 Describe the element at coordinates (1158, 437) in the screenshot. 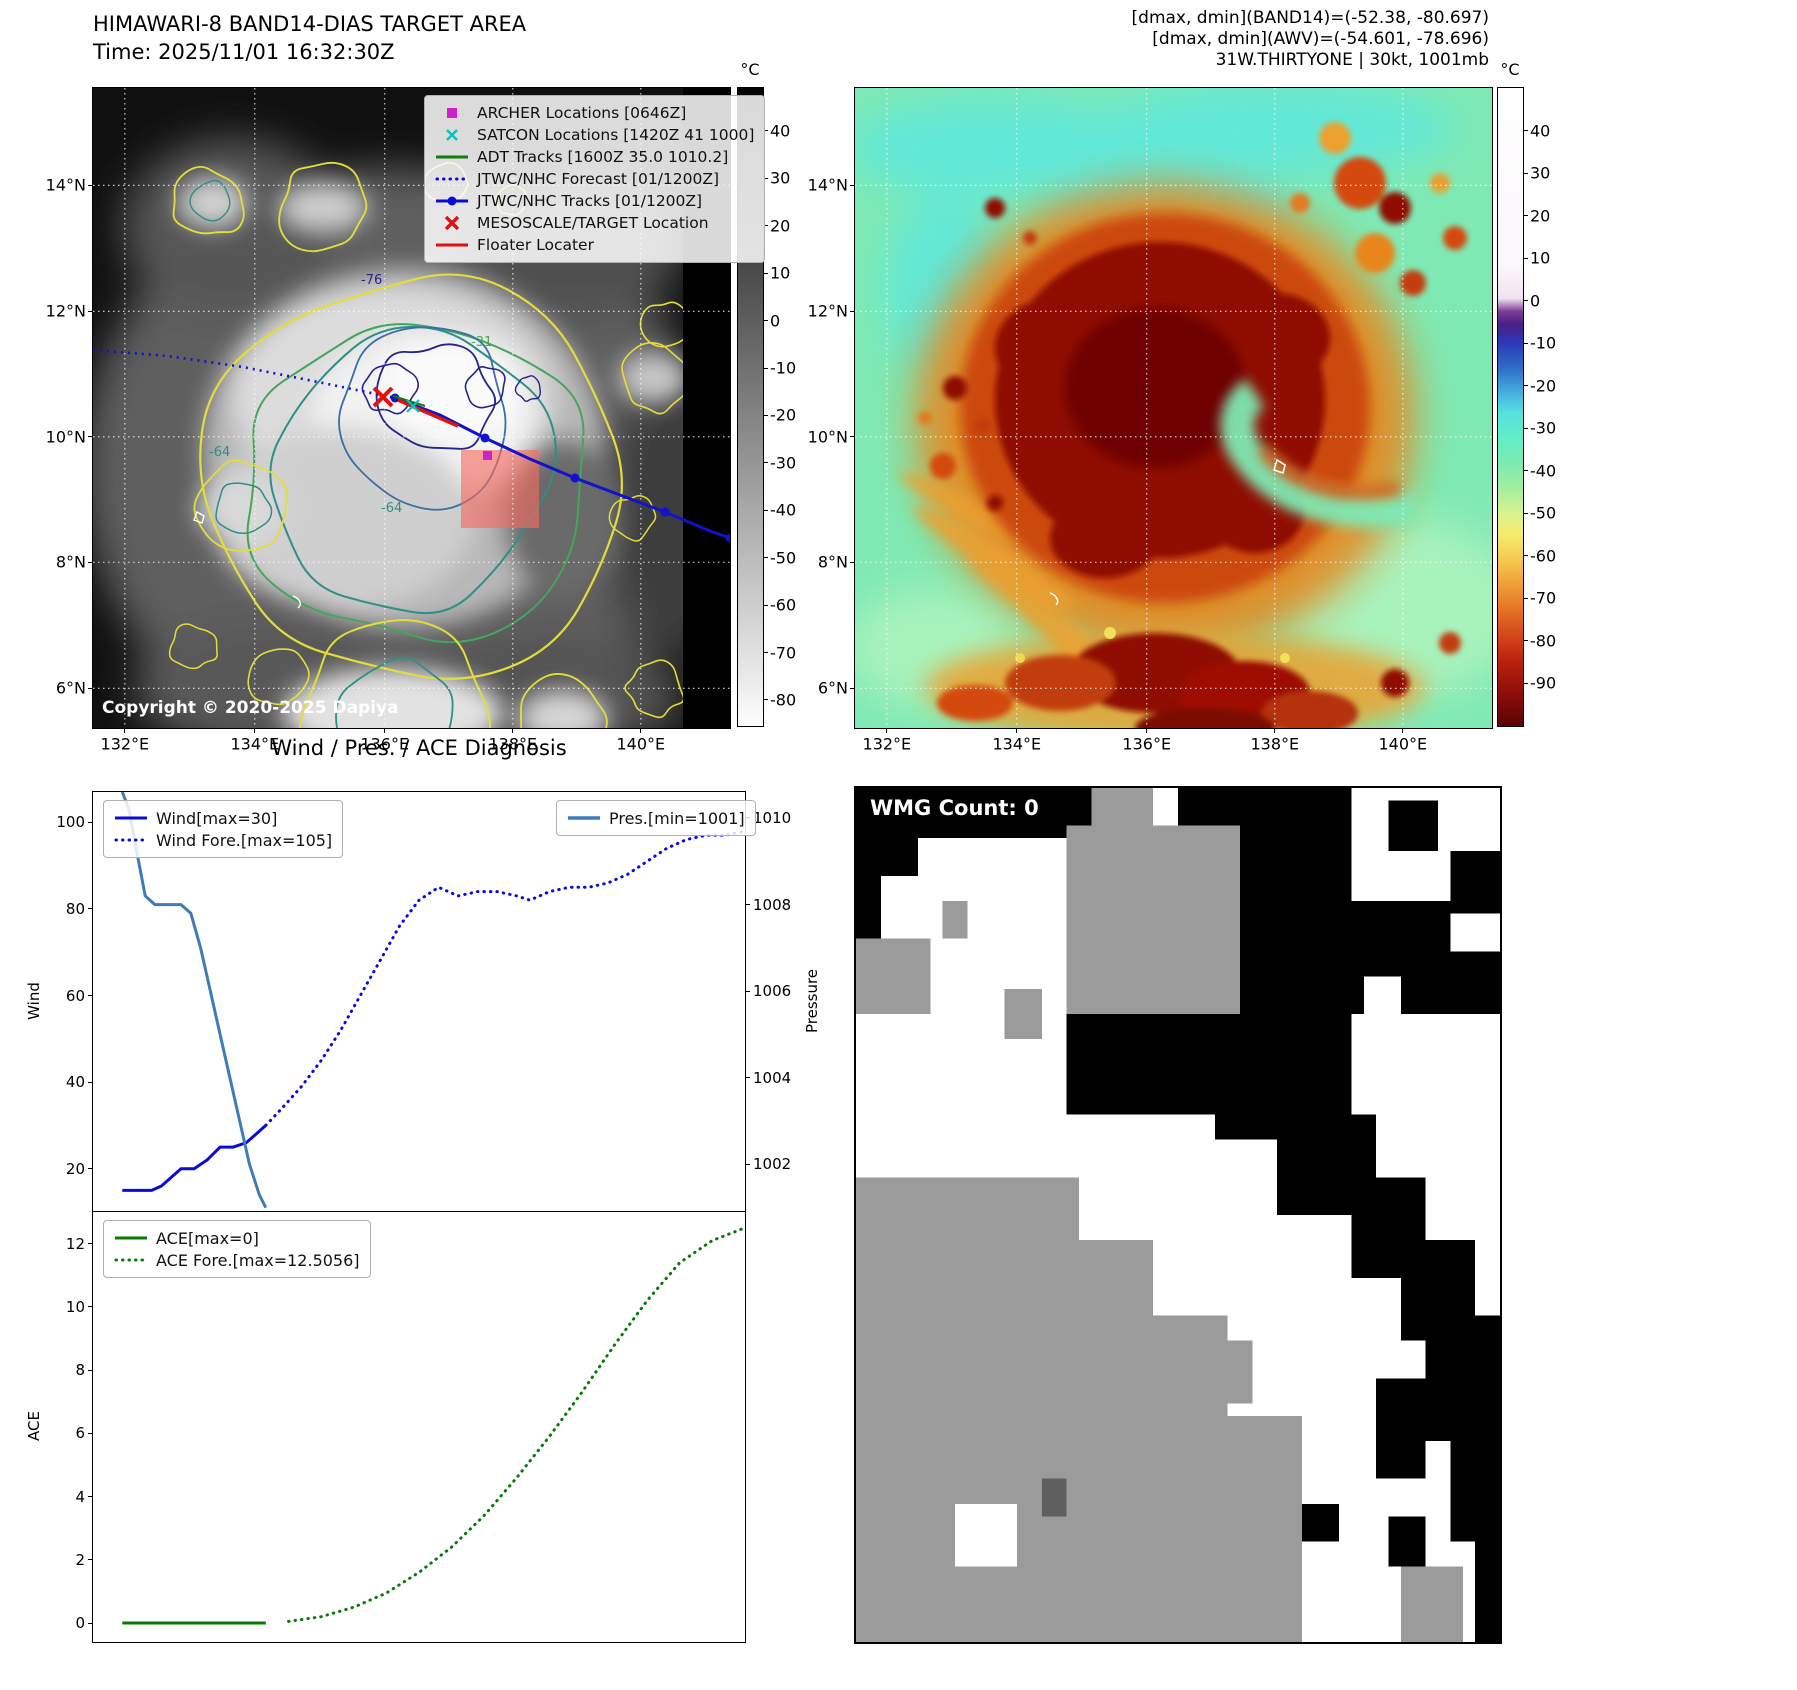

I see `tr-storm` at that location.